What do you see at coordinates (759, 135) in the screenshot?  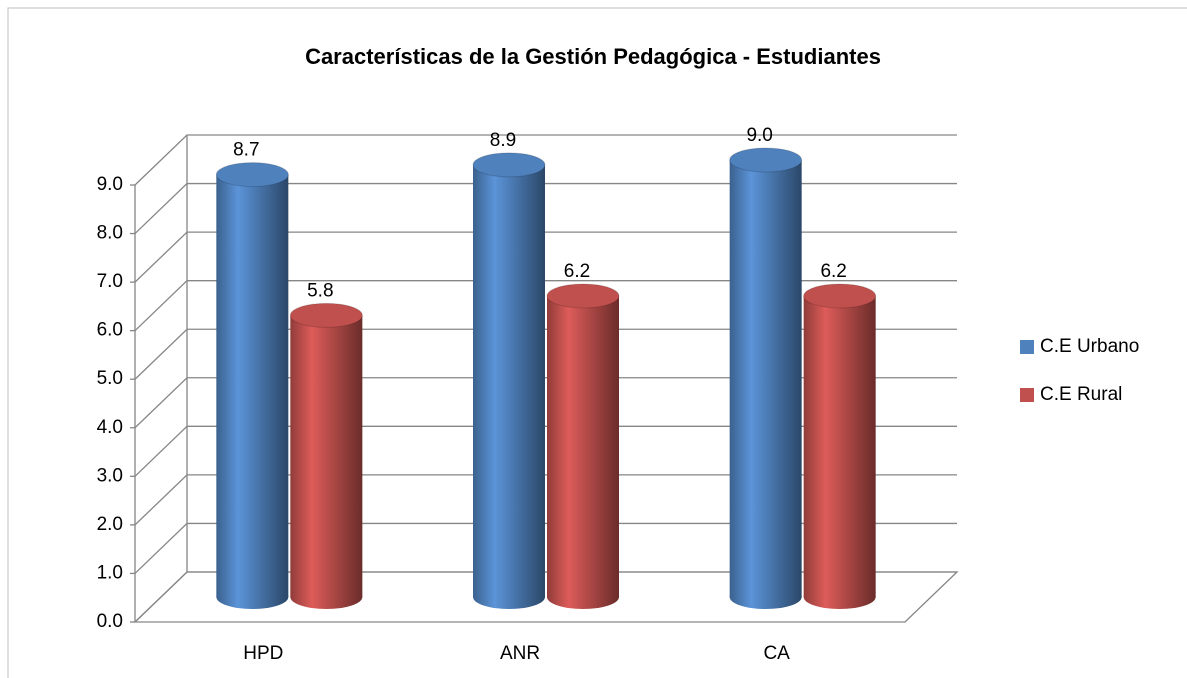 I see `value-label: 9.0` at bounding box center [759, 135].